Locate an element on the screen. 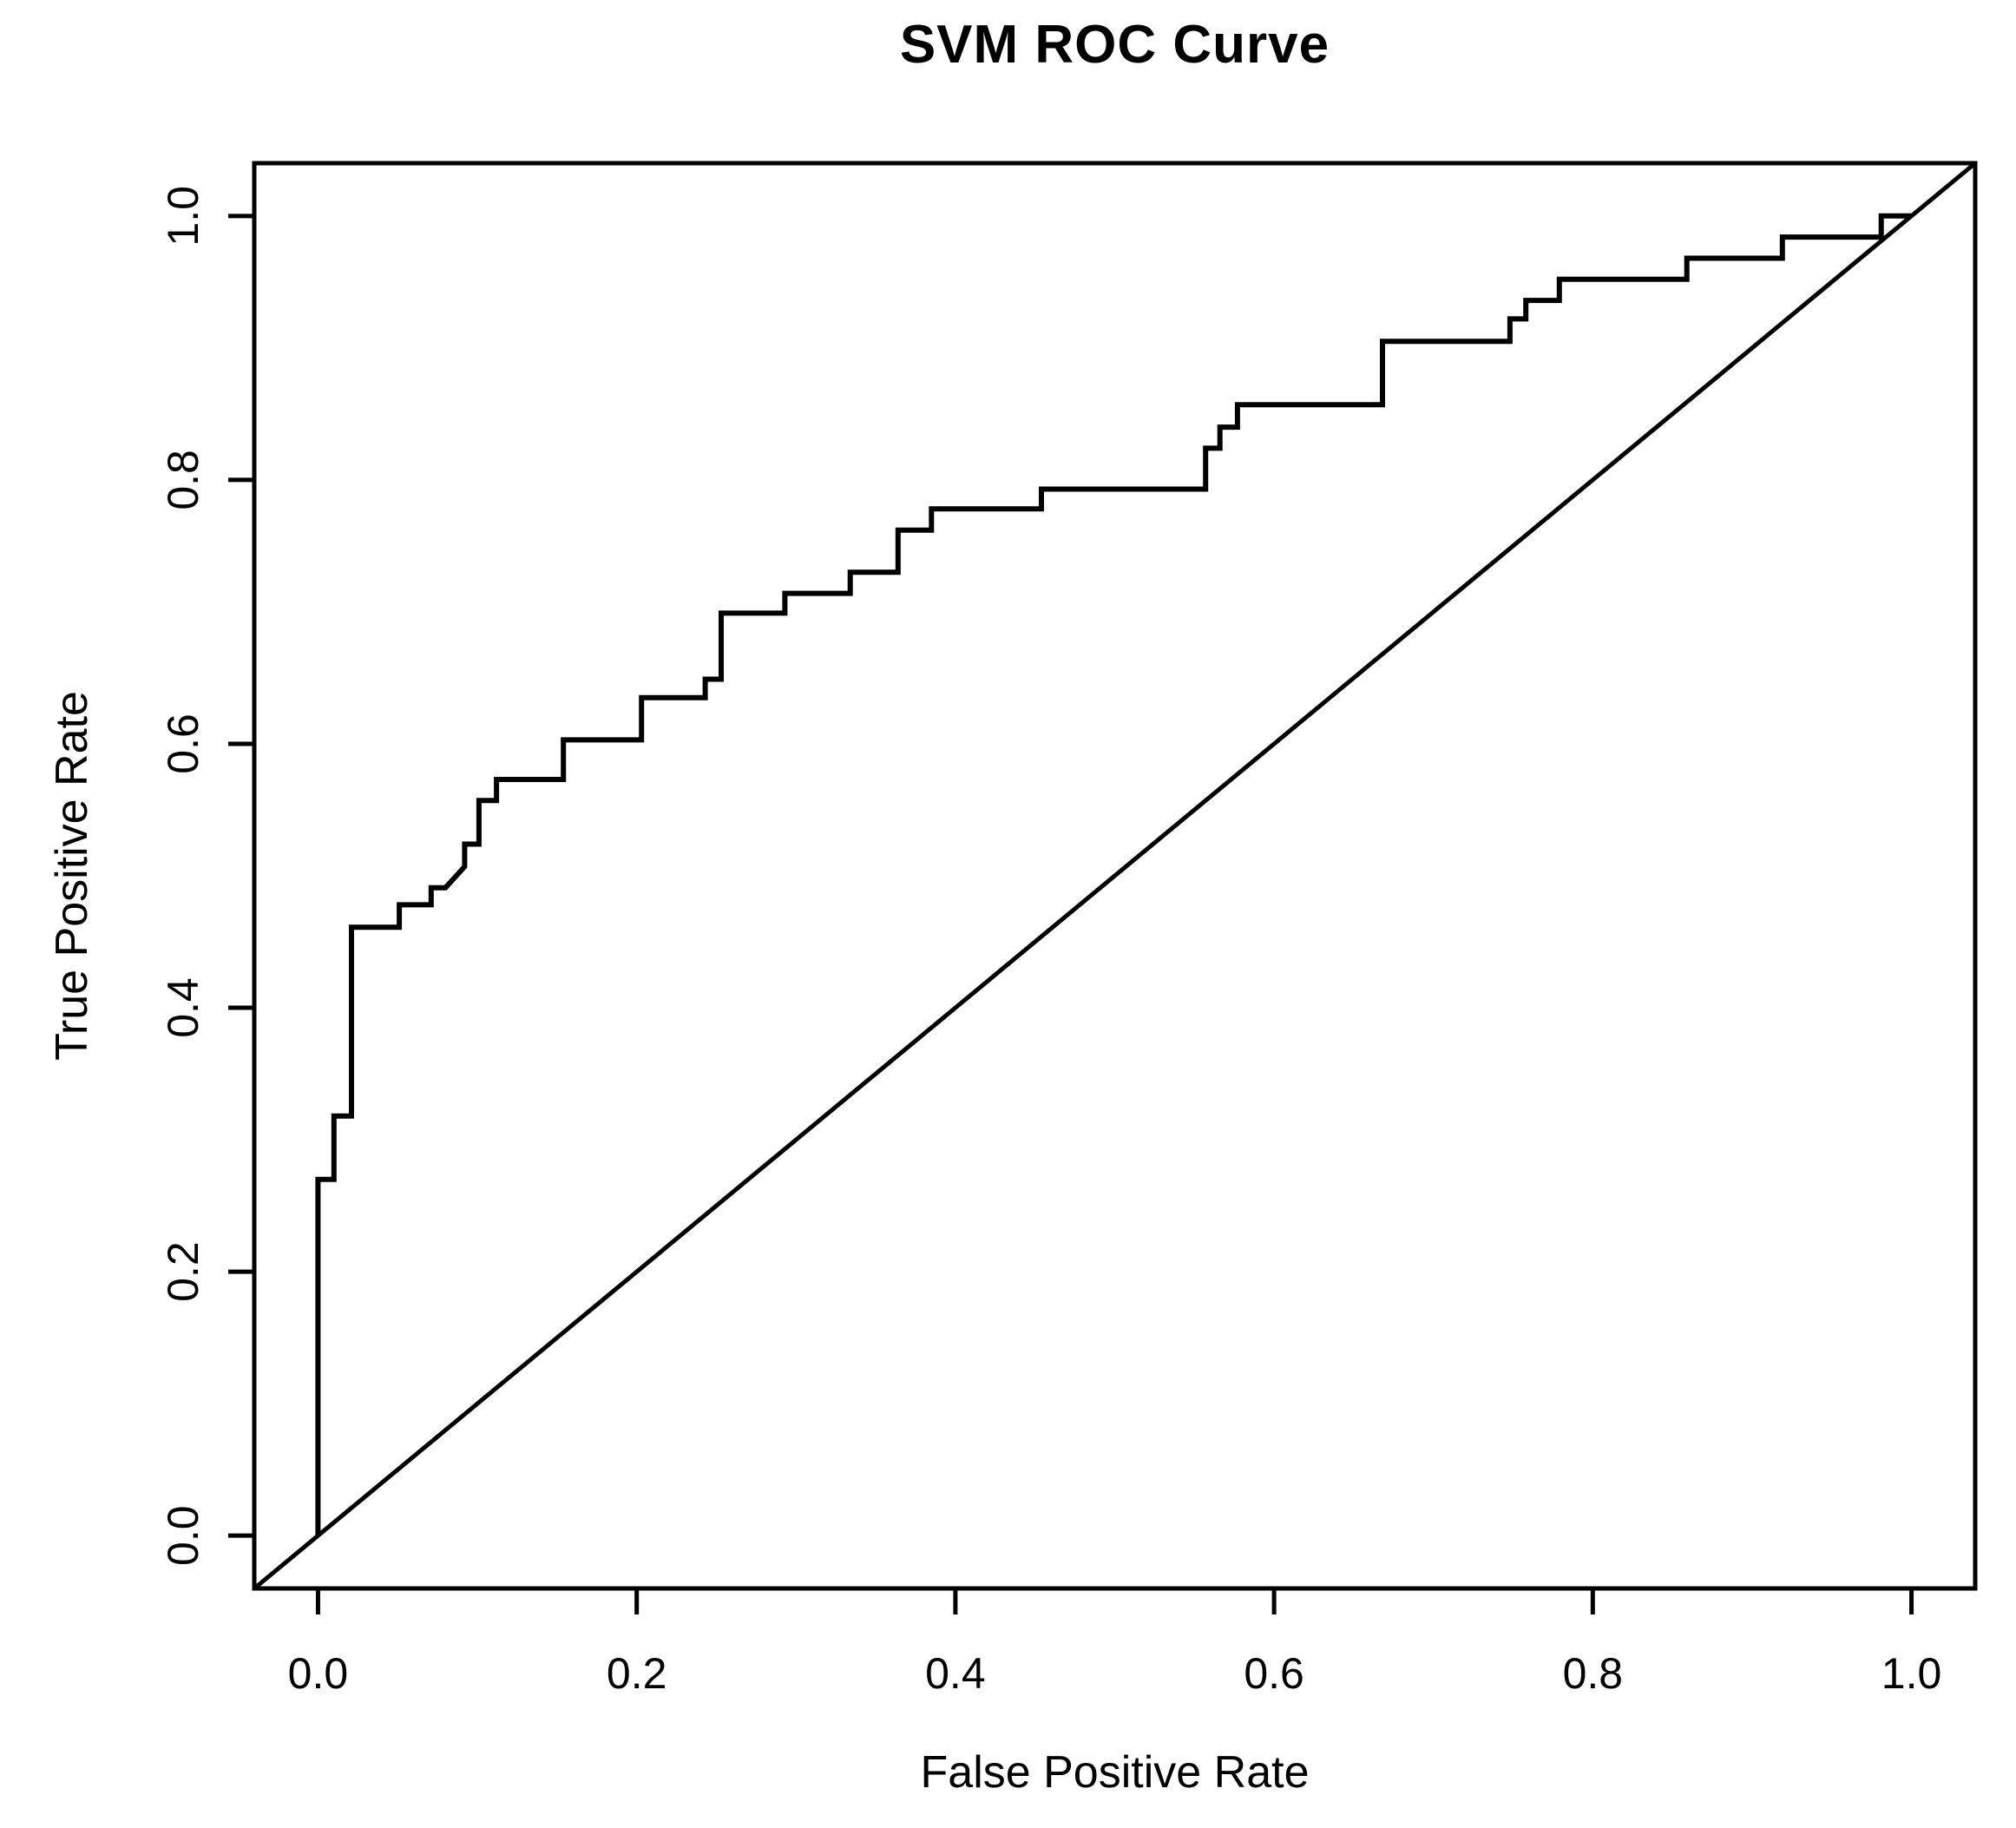 Image resolution: width=2016 pixels, height=1828 pixels. x-tick-label: 0.4 is located at coordinates (955, 1673).